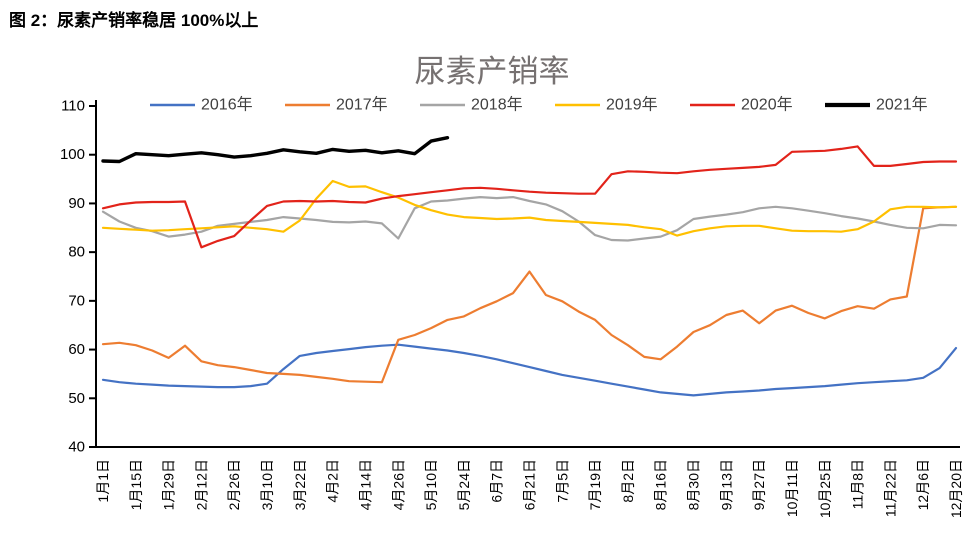  Describe the element at coordinates (759, 484) in the screenshot. I see `x-tick-label: 9月27日` at that location.